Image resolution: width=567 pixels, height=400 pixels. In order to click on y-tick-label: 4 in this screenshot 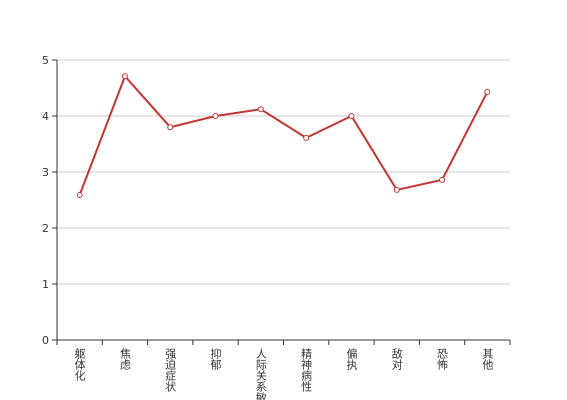, I will do `click(45, 116)`.